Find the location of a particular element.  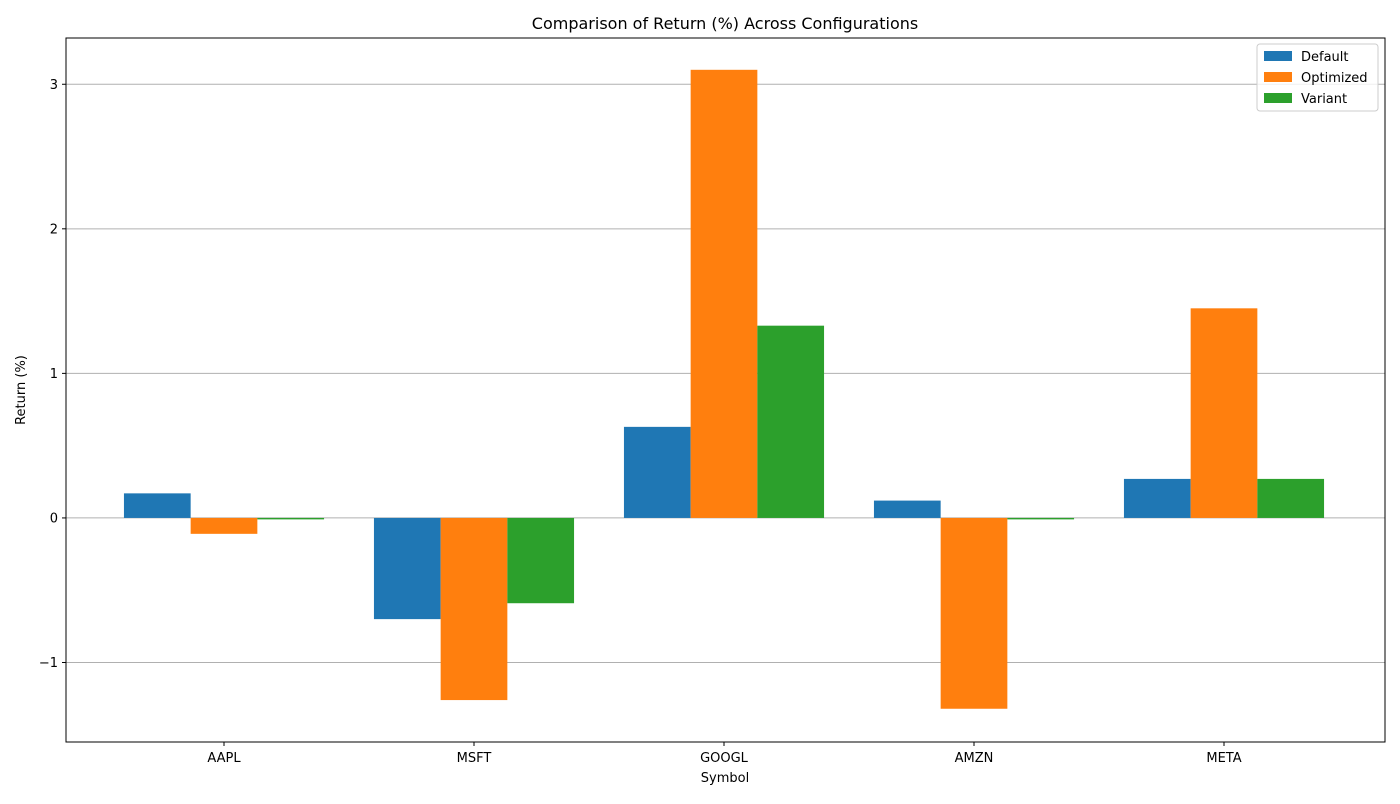

legend-swatch-optimized is located at coordinates (1278, 77).